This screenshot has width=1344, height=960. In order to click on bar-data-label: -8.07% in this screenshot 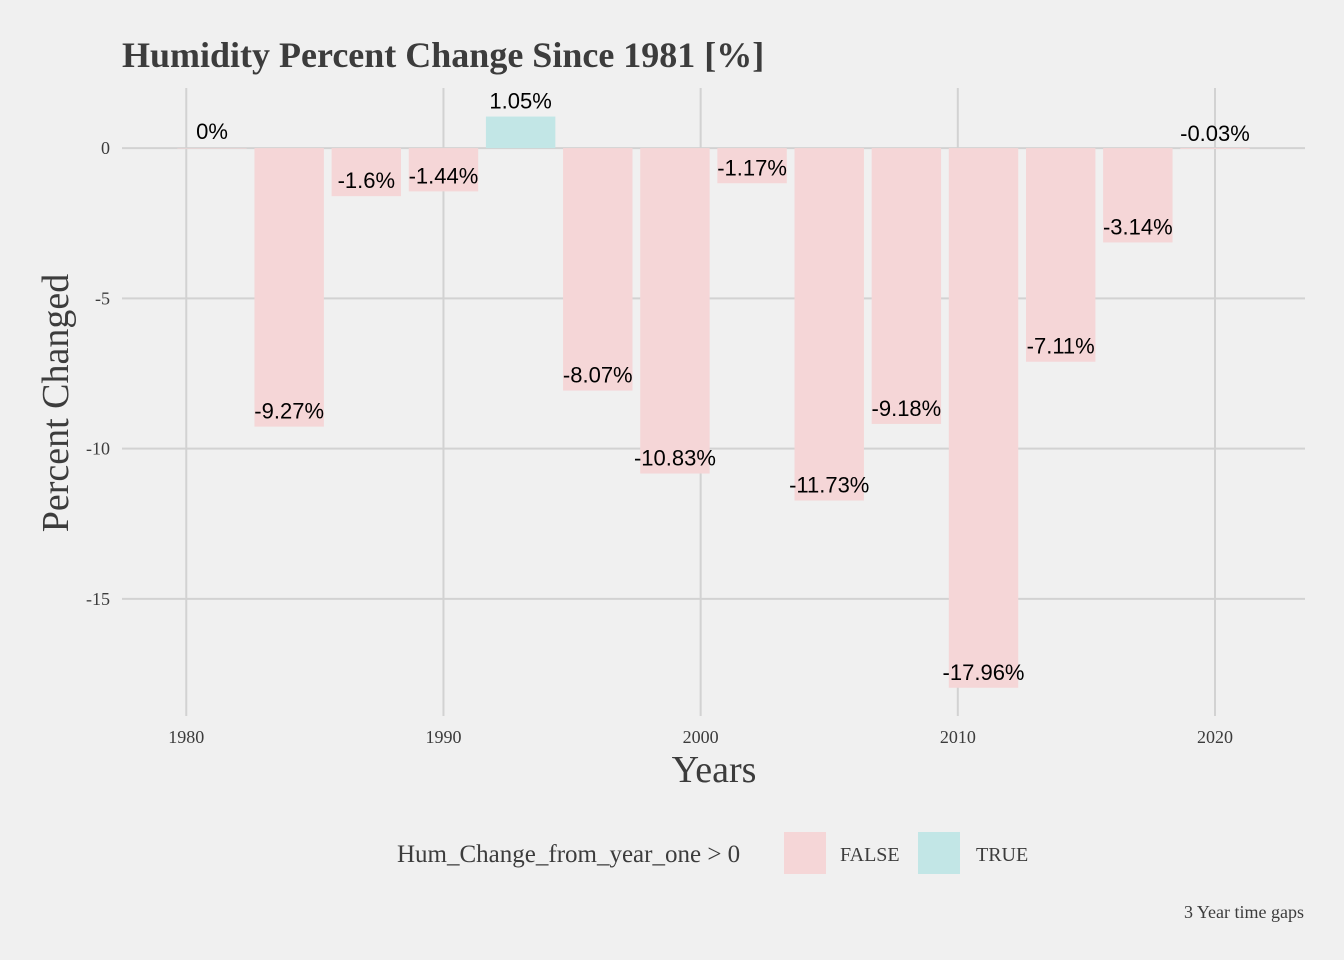, I will do `click(598, 375)`.